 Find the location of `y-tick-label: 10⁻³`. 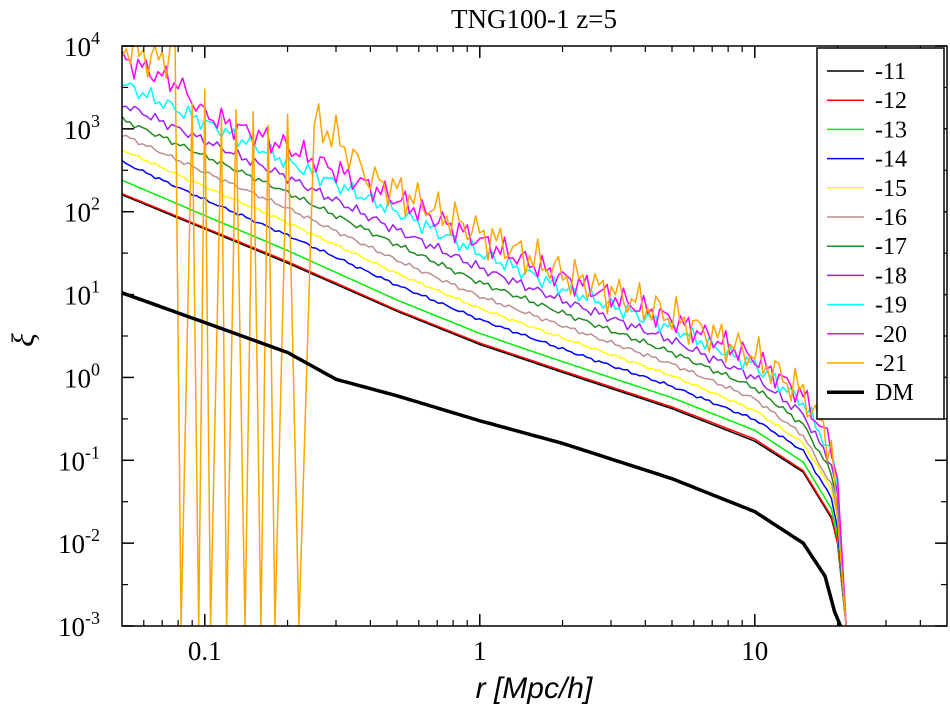

y-tick-label: 10⁻³ is located at coordinates (79, 625).